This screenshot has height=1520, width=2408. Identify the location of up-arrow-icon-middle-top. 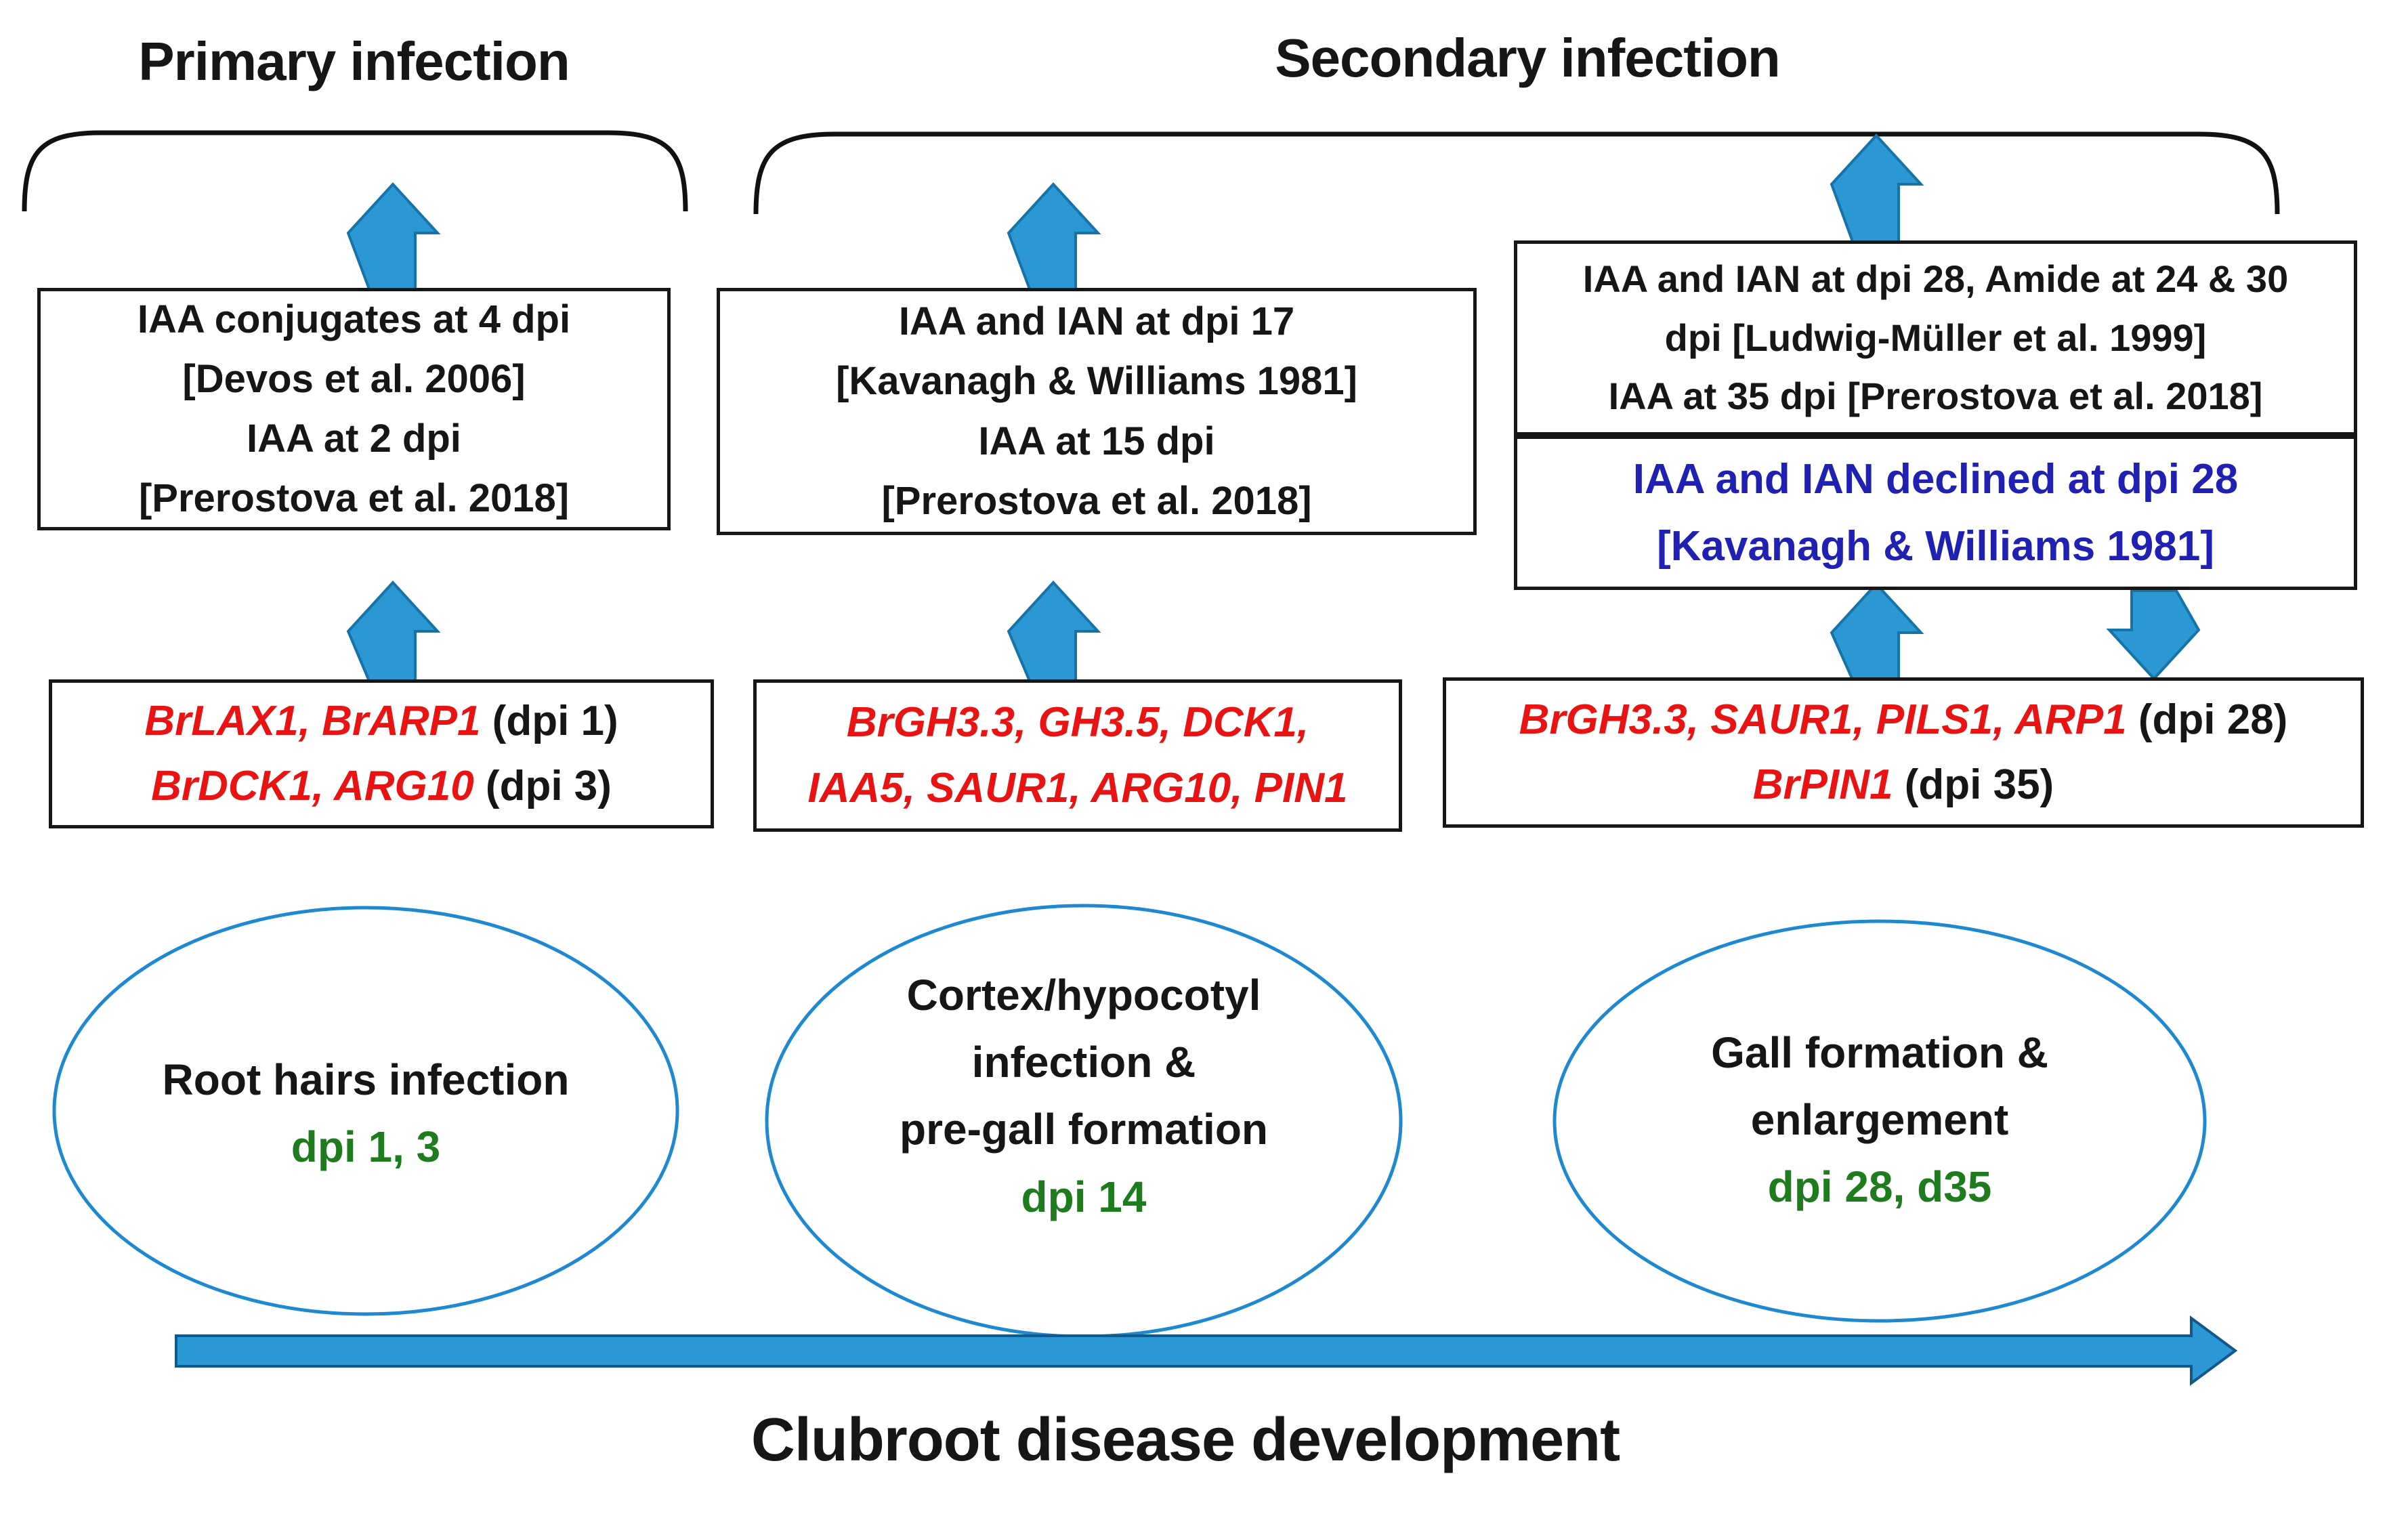
(1054, 238).